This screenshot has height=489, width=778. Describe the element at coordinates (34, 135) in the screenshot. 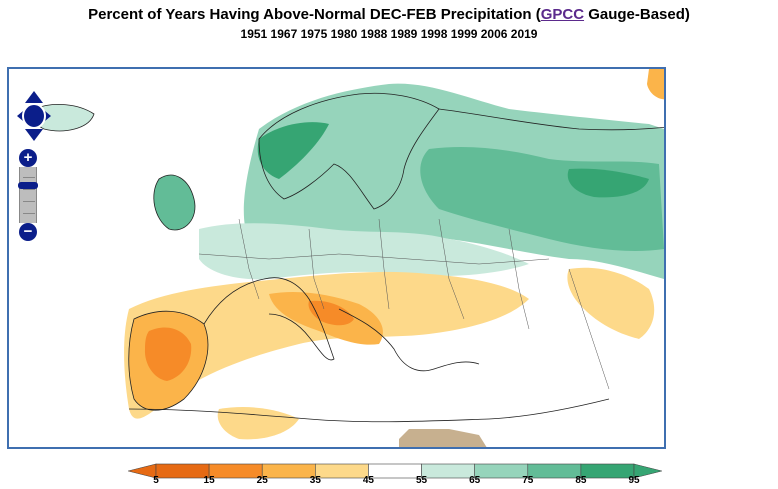

I see `pan-down-arrow` at that location.